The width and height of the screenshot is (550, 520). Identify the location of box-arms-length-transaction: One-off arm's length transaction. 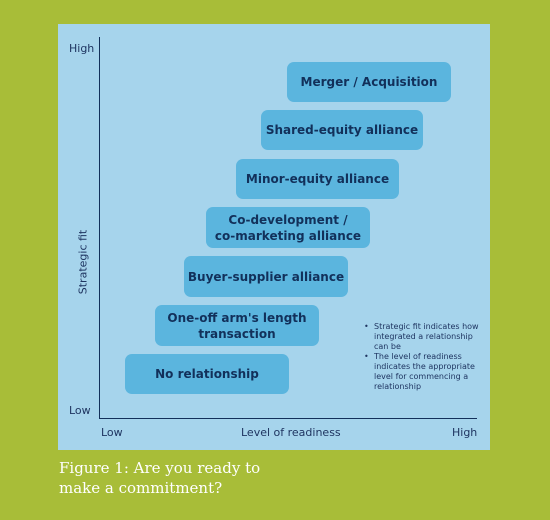
(237, 325).